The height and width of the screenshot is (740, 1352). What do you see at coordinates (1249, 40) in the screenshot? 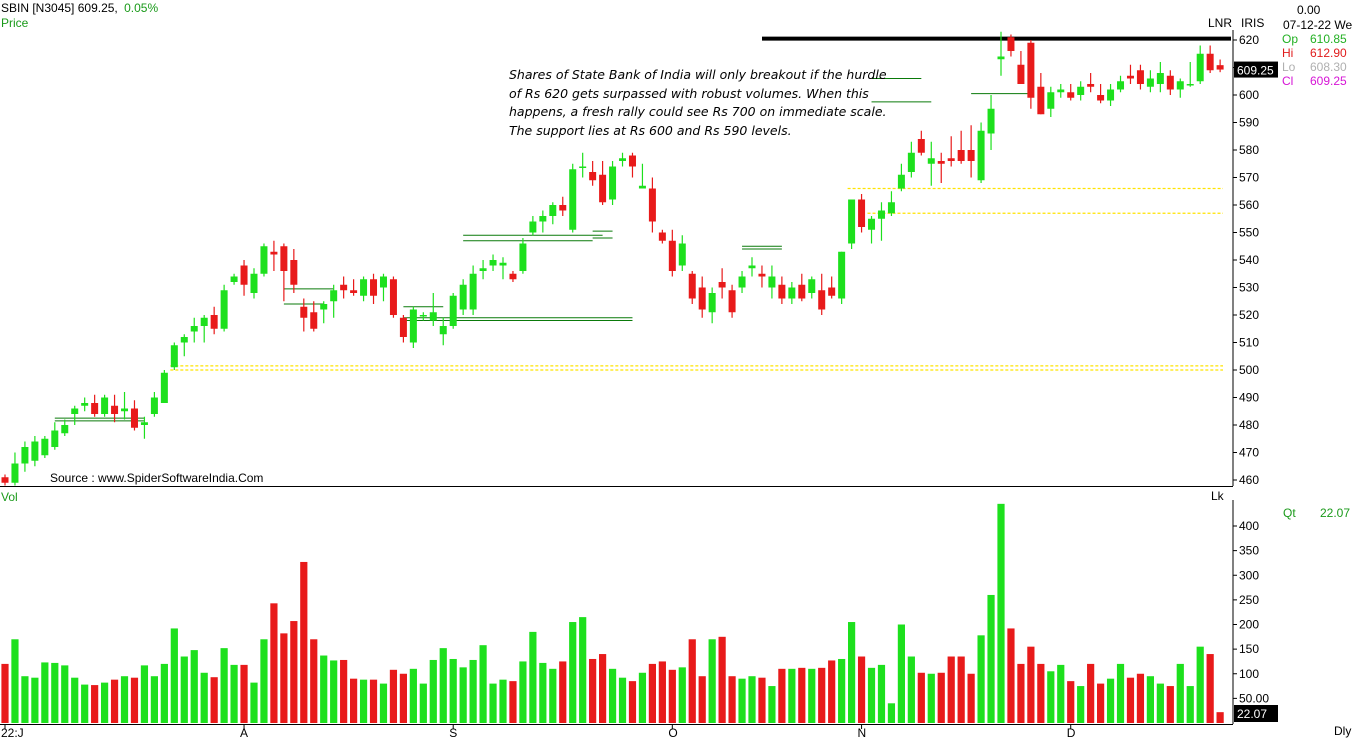
I see `price-tick-label: 620` at bounding box center [1249, 40].